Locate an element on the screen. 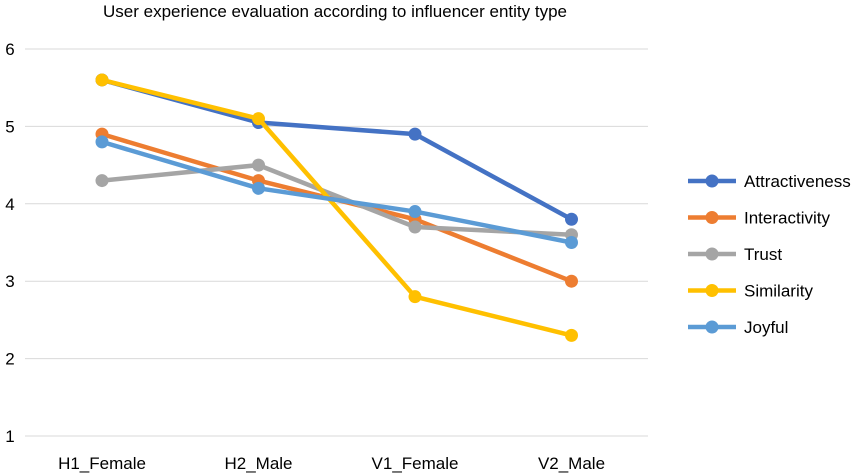  x-tick-label: H1_Female is located at coordinates (102, 463).